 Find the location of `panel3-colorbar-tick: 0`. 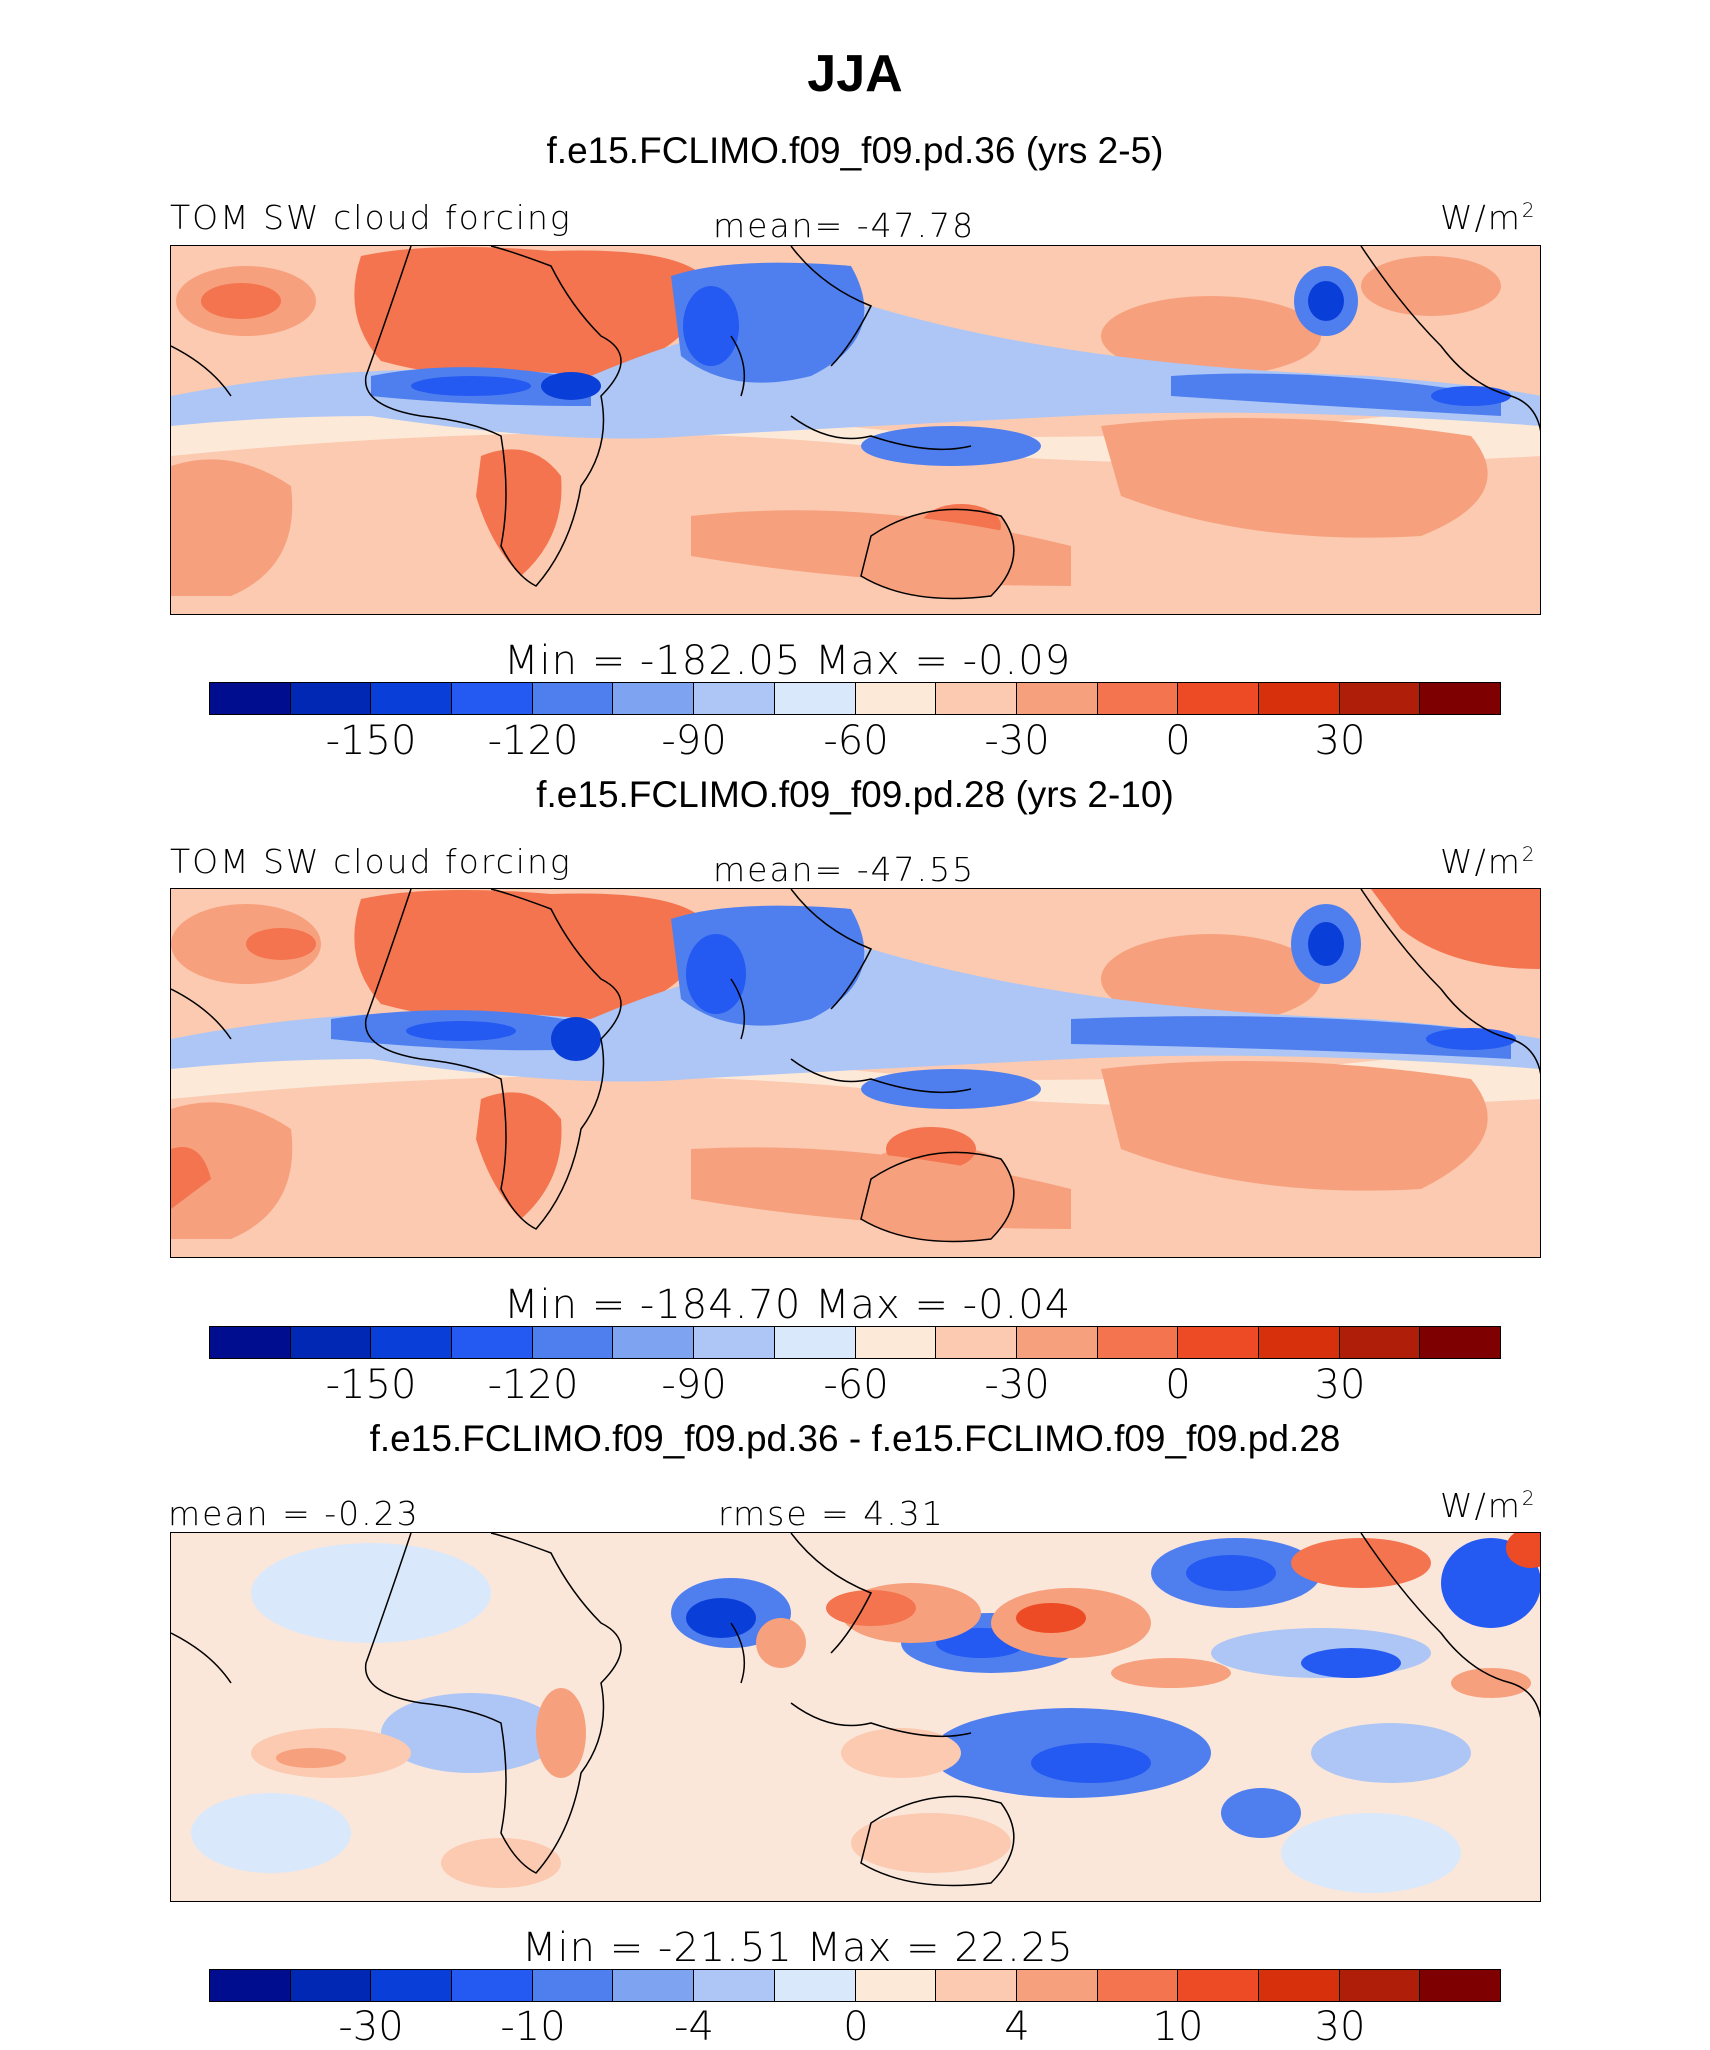

panel3-colorbar-tick: 0 is located at coordinates (856, 2027).